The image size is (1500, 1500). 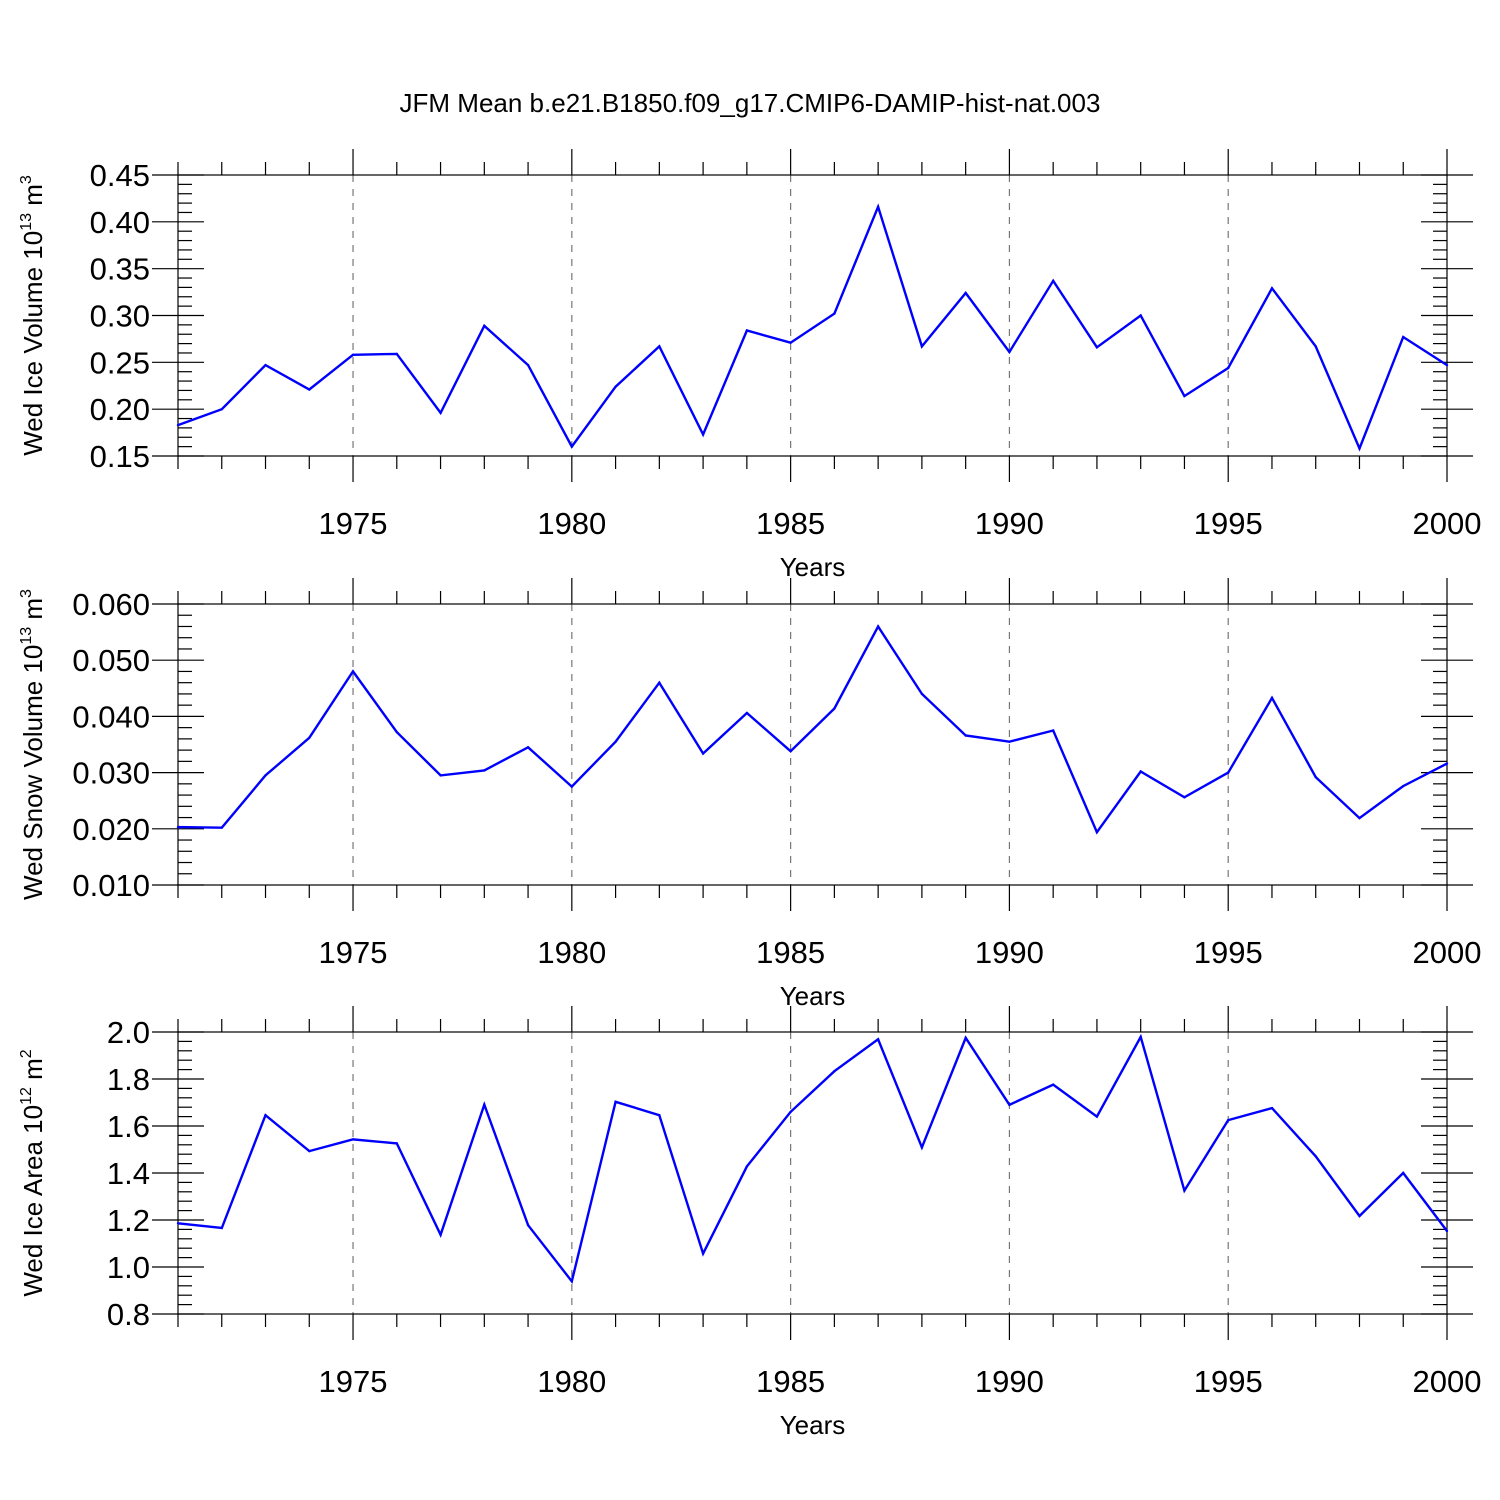 I want to click on y-tick-label: 0.040, so click(x=111, y=716).